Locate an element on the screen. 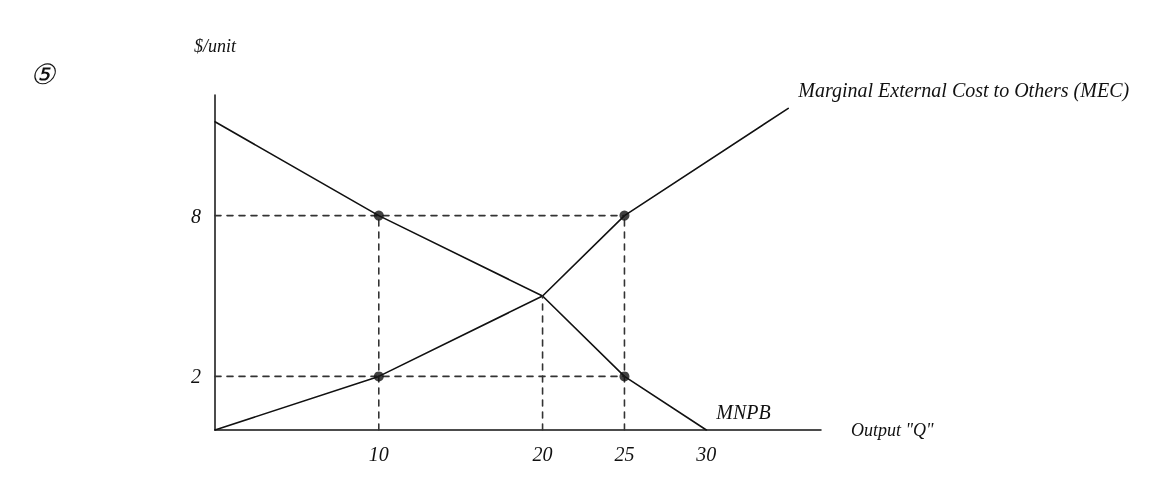  x-tick-label: 20 is located at coordinates (542, 454).